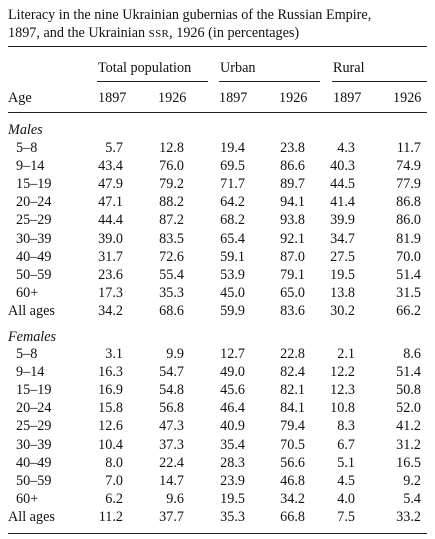  I want to click on title-line-2c: , 1926 (in percentages), so click(234, 33).